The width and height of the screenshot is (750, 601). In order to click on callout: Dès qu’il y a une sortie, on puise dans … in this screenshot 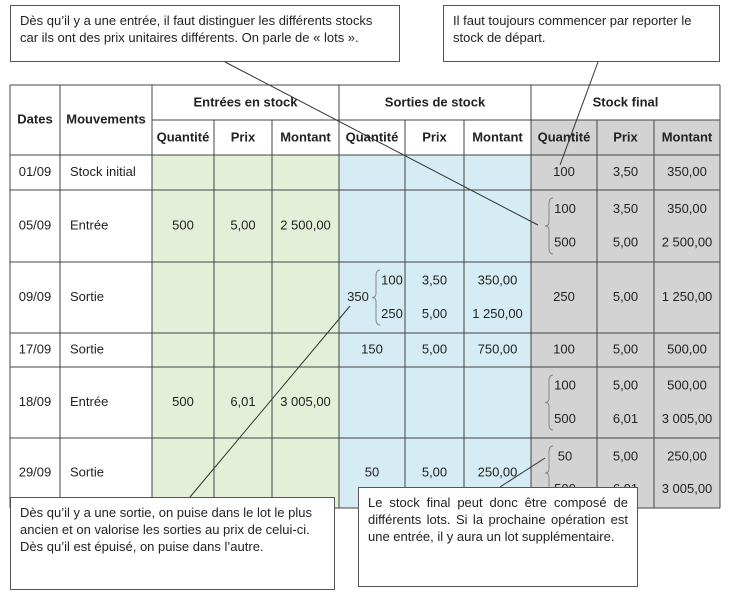, I will do `click(172, 543)`.